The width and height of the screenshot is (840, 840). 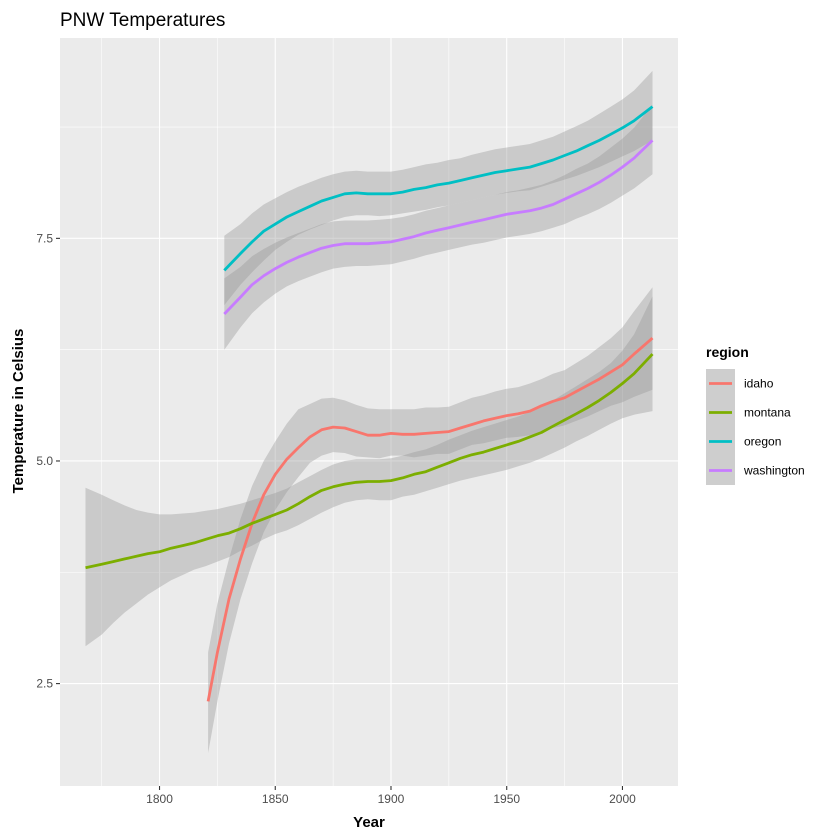 I want to click on legend-label-washington: washington, so click(x=774, y=471).